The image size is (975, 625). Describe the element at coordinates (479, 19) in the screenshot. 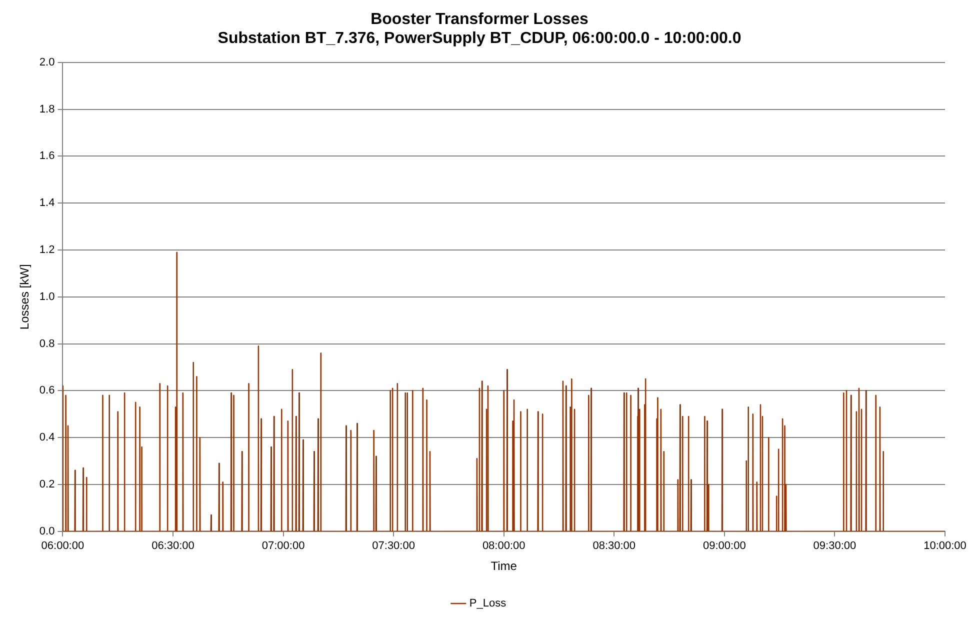

I see `chart-title: Booster Transformer Losses` at that location.